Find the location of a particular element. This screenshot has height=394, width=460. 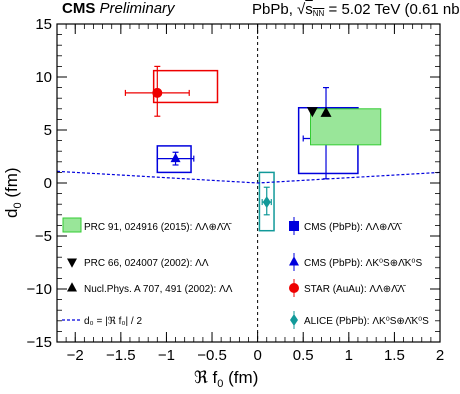

x-tick-label-5: 0.5 is located at coordinates (303, 355).